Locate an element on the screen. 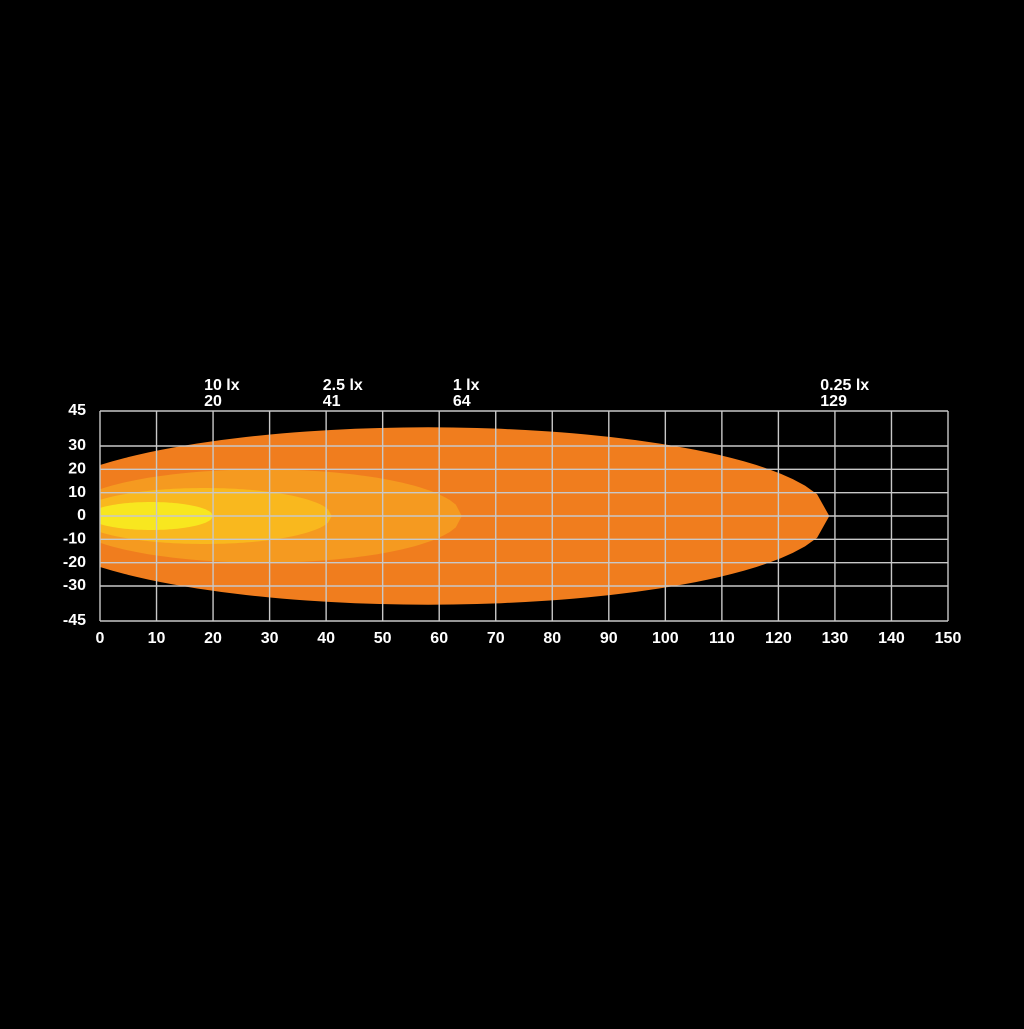 The image size is (1024, 1029). x-tick-label: 30 is located at coordinates (270, 638).